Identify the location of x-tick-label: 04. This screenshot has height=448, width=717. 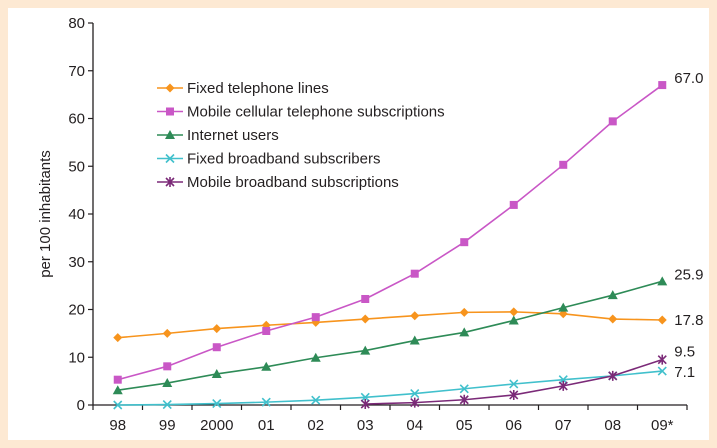
(414, 425).